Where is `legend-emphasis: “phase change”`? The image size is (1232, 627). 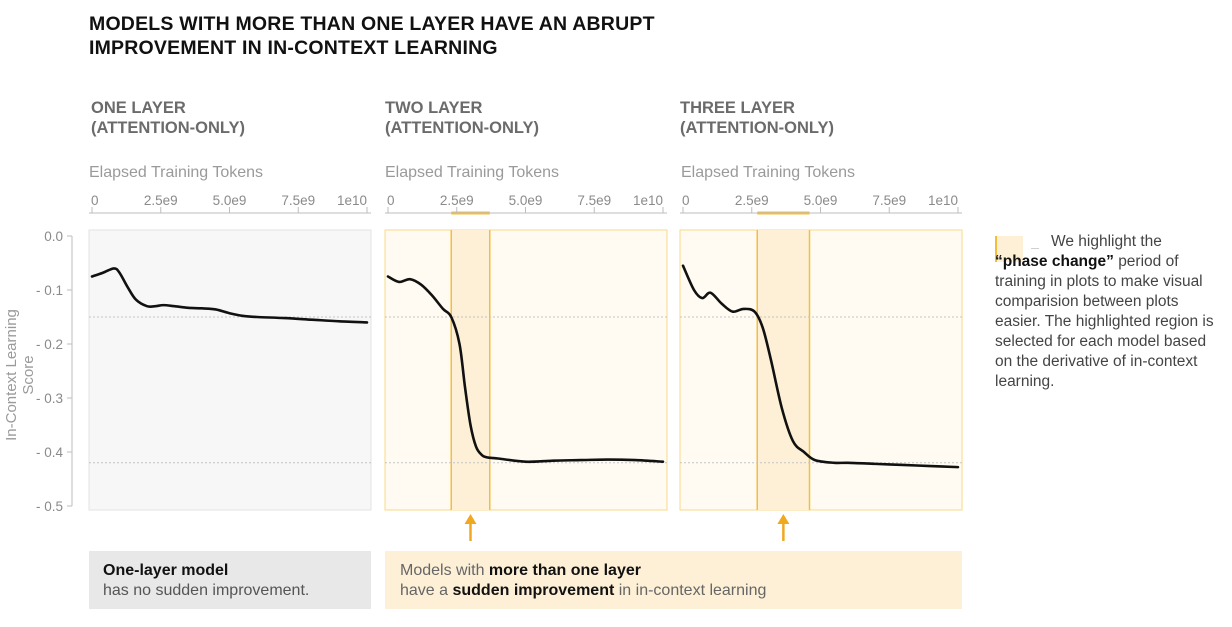 legend-emphasis: “phase change” is located at coordinates (1054, 261).